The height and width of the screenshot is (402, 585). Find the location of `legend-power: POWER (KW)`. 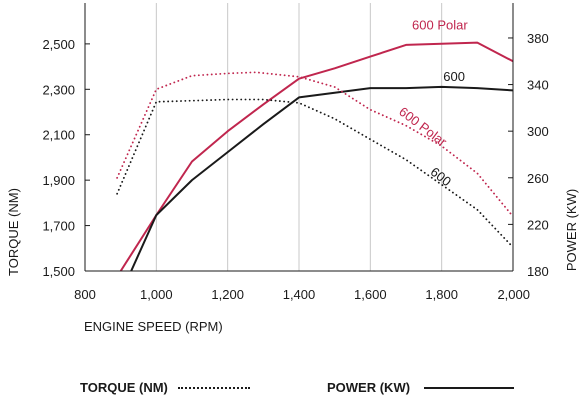

legend-power: POWER (KW) is located at coordinates (421, 387).